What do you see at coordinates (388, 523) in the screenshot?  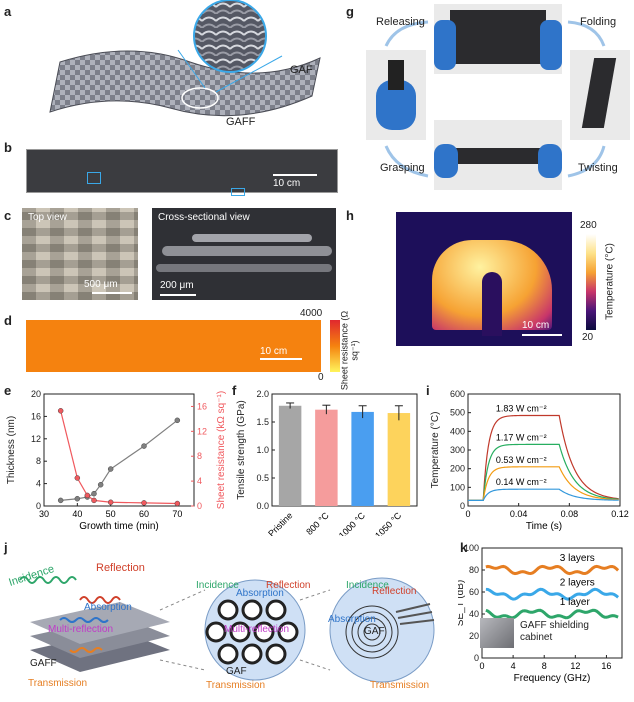 I see `chart-f-category-label: 1050 °C` at bounding box center [388, 523].